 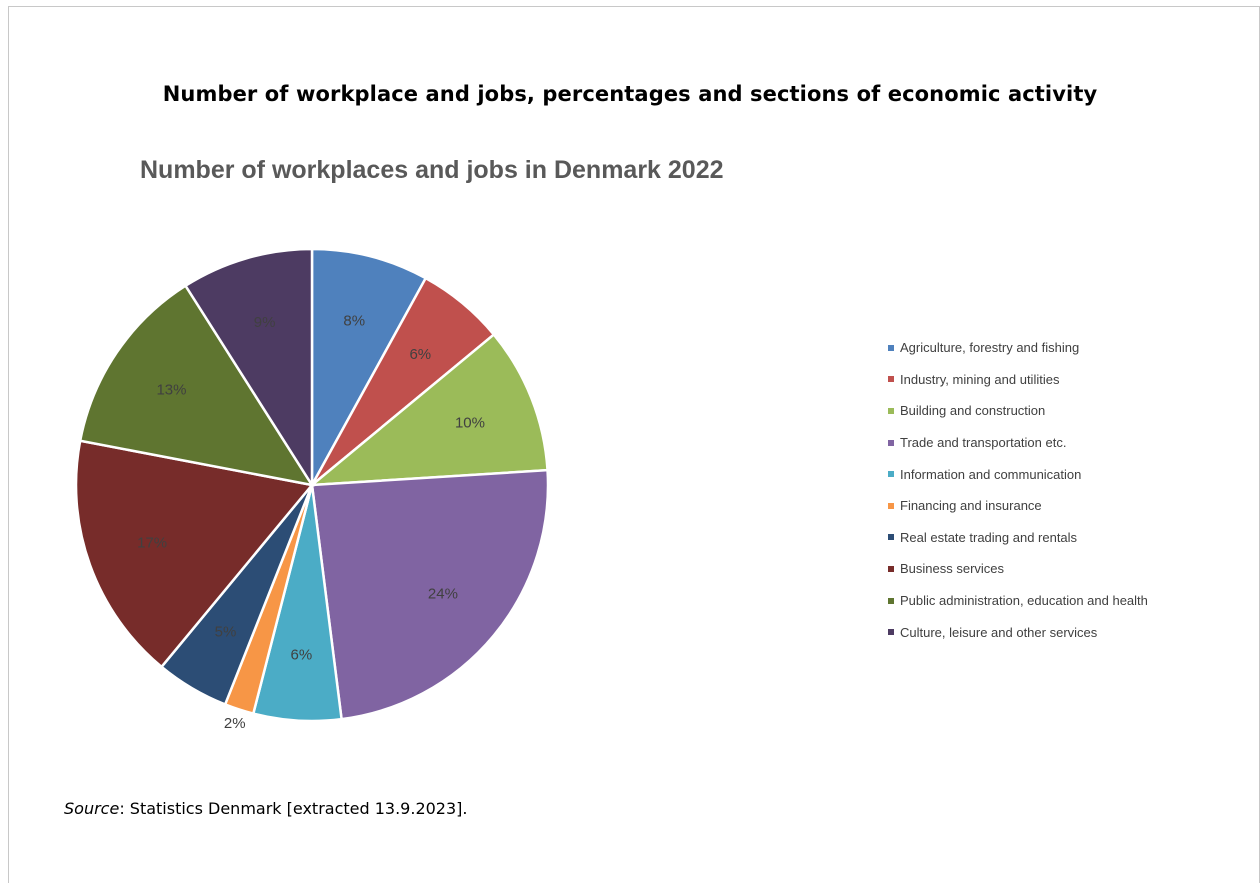 What do you see at coordinates (226, 631) in the screenshot?
I see `slice-label-7: 5%` at bounding box center [226, 631].